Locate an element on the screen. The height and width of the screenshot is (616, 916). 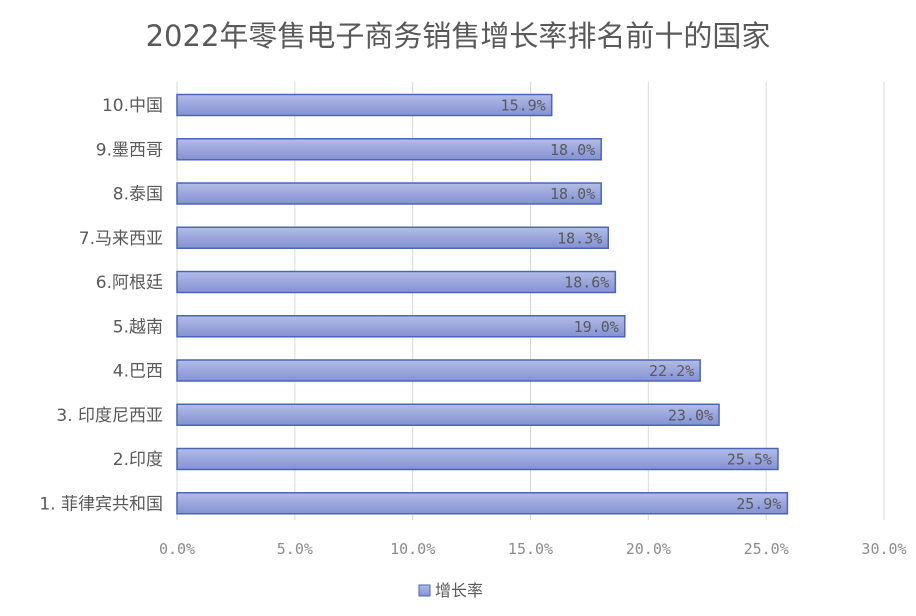
x-tick-label: 25.0% is located at coordinates (766, 549).